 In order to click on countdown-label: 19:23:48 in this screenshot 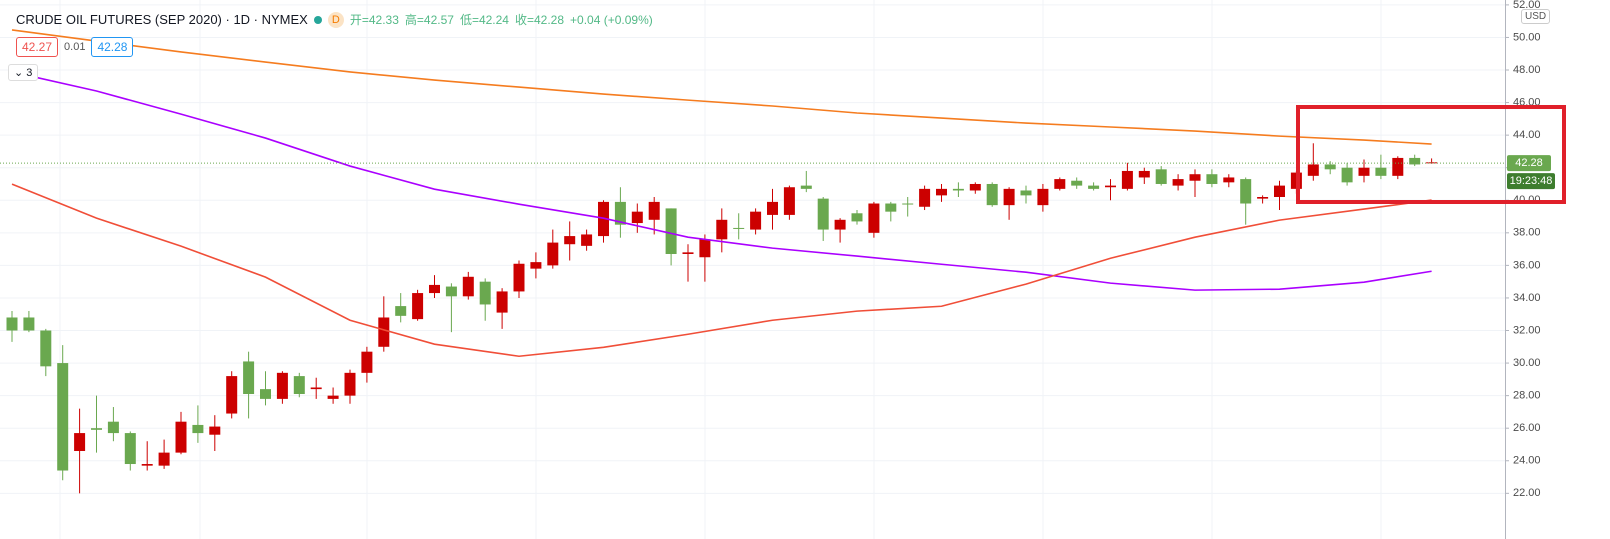, I will do `click(1531, 181)`.